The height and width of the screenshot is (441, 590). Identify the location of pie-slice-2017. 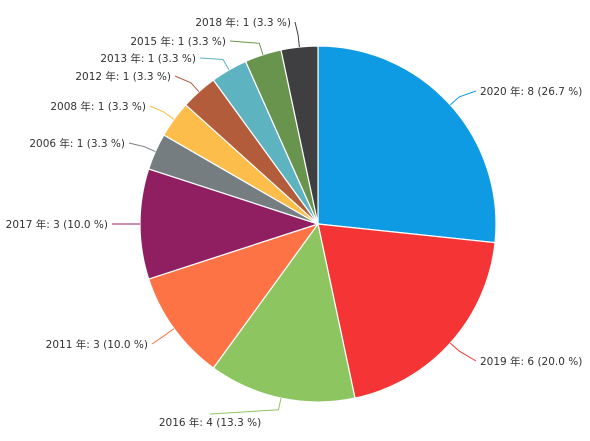
(229, 224).